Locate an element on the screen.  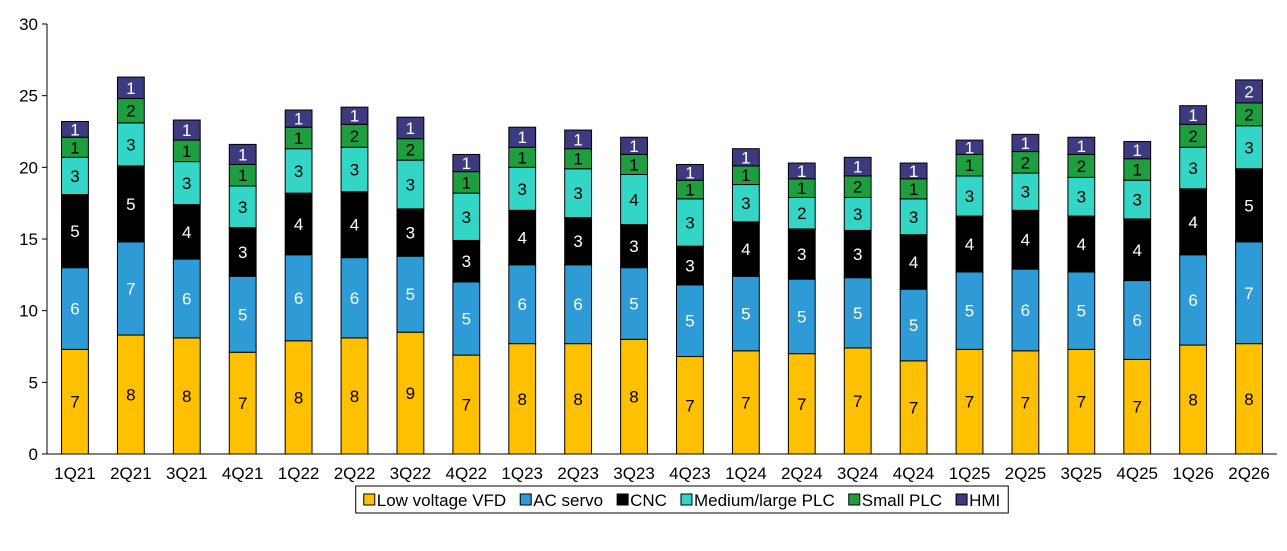
bar-stack-3Q24: 7 5 3 3 21 is located at coordinates (857, 305).